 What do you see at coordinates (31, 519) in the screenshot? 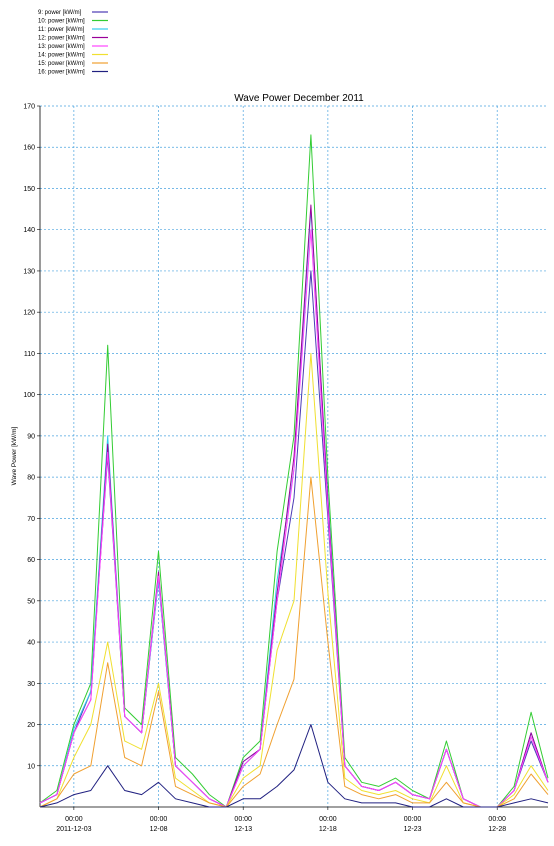
I see `y-tick-label: 70` at bounding box center [31, 519].